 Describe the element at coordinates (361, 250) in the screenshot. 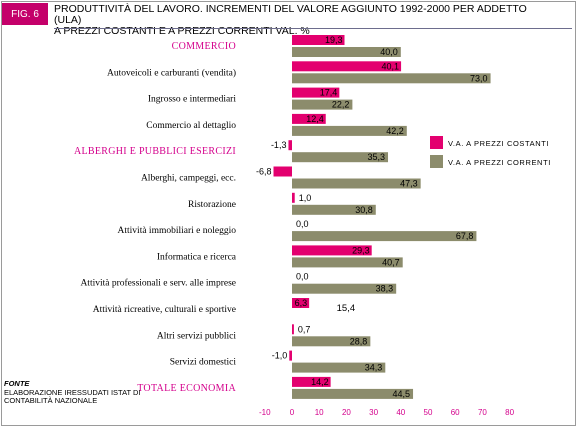

I see `data-label-constant: 29,3` at that location.